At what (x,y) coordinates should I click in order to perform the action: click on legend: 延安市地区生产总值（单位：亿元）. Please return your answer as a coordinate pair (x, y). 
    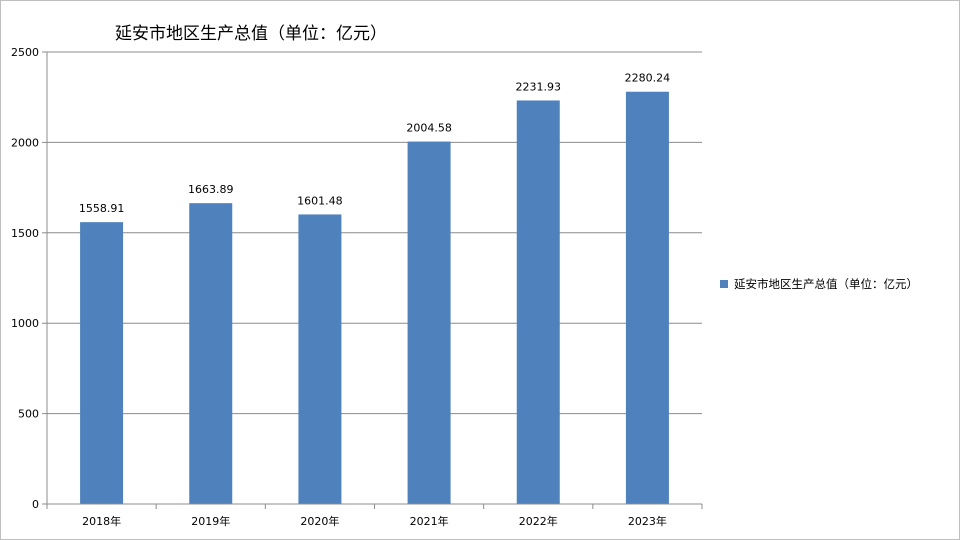
    Looking at the image, I should click on (819, 284).